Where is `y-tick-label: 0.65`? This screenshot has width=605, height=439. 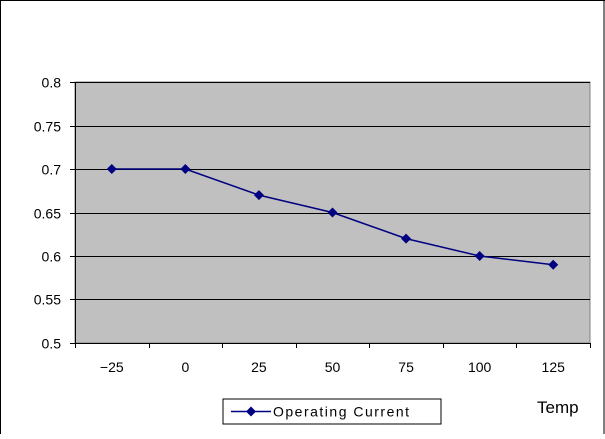
y-tick-label: 0.65 is located at coordinates (47, 214).